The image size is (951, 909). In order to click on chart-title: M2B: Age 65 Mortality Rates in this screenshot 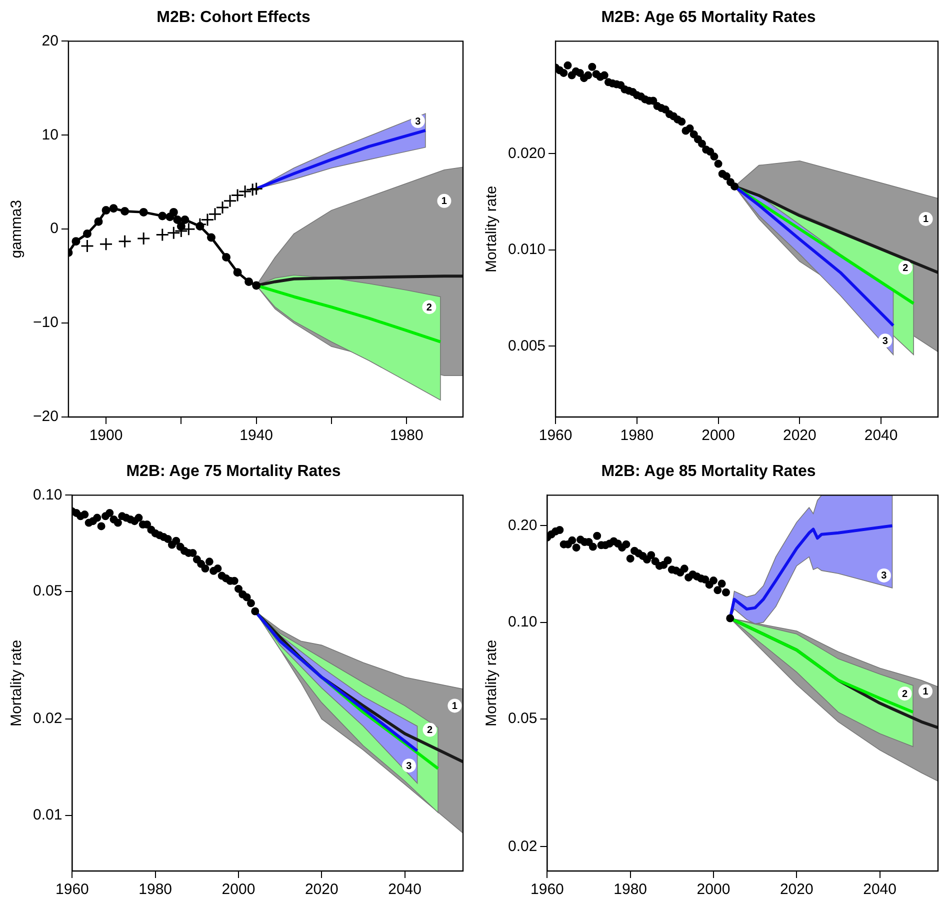, I will do `click(708, 17)`.